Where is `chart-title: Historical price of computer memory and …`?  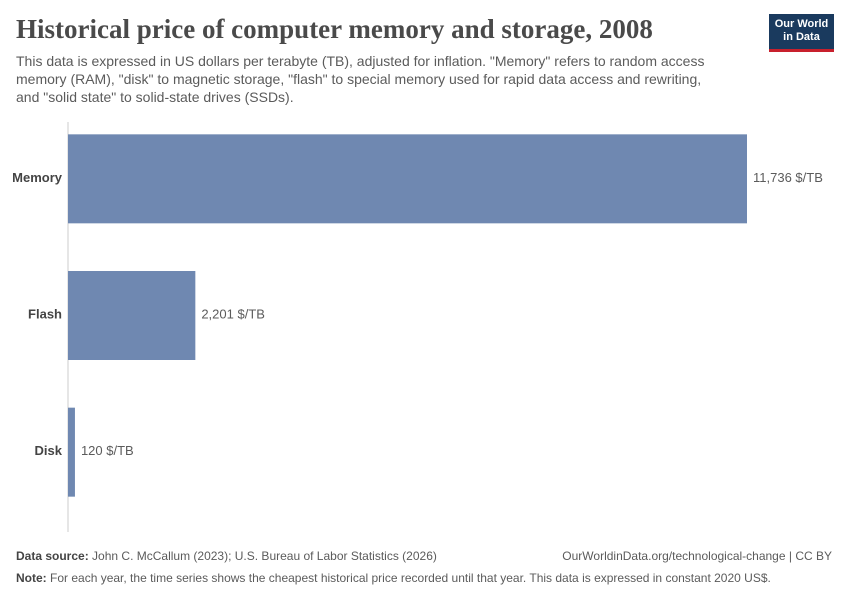 chart-title: Historical price of computer memory and … is located at coordinates (334, 29).